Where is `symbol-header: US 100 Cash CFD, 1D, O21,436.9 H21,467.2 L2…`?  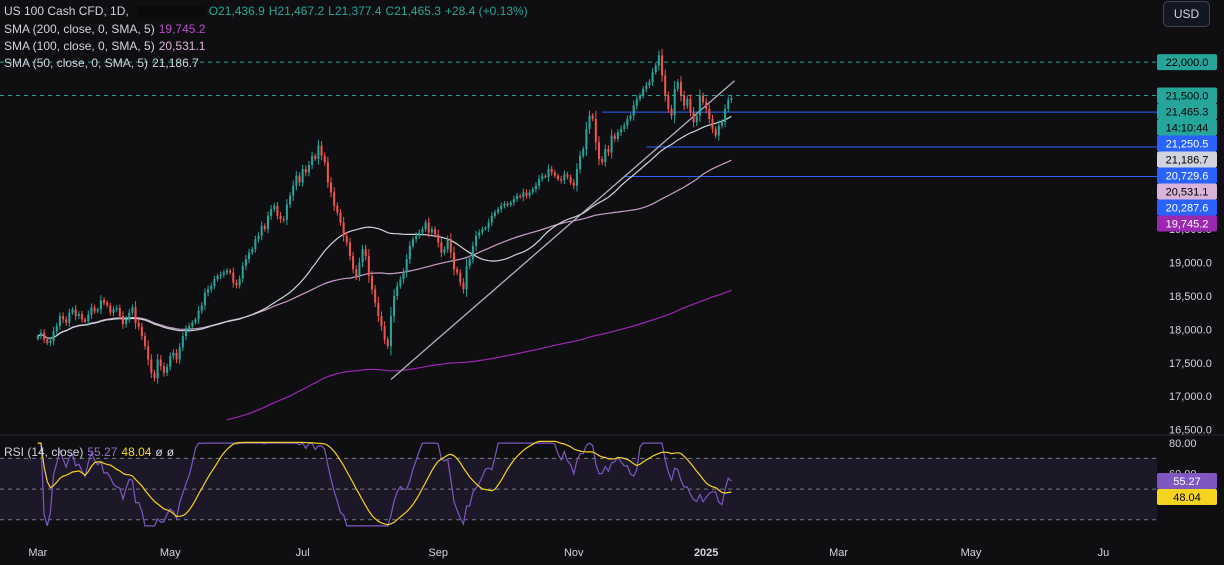 symbol-header: US 100 Cash CFD, 1D, O21,436.9 H21,467.2 L2… is located at coordinates (268, 11).